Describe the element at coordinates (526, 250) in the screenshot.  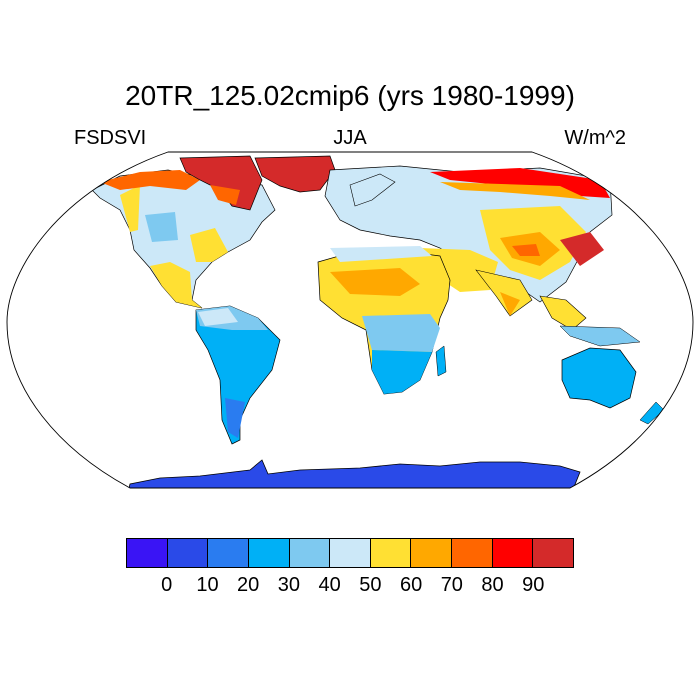
I see `tibet-peak` at that location.